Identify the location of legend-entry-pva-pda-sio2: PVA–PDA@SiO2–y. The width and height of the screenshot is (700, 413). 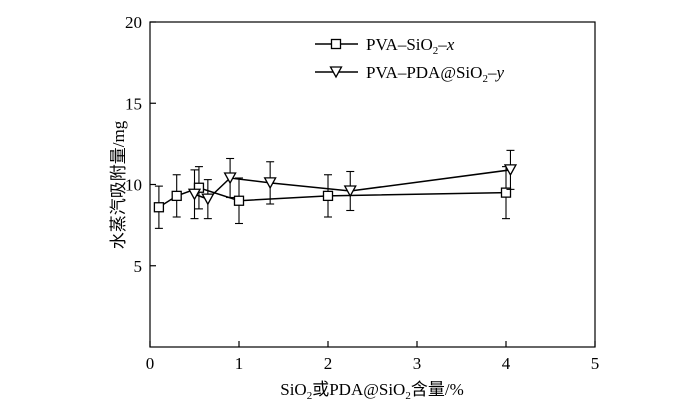
(409, 74).